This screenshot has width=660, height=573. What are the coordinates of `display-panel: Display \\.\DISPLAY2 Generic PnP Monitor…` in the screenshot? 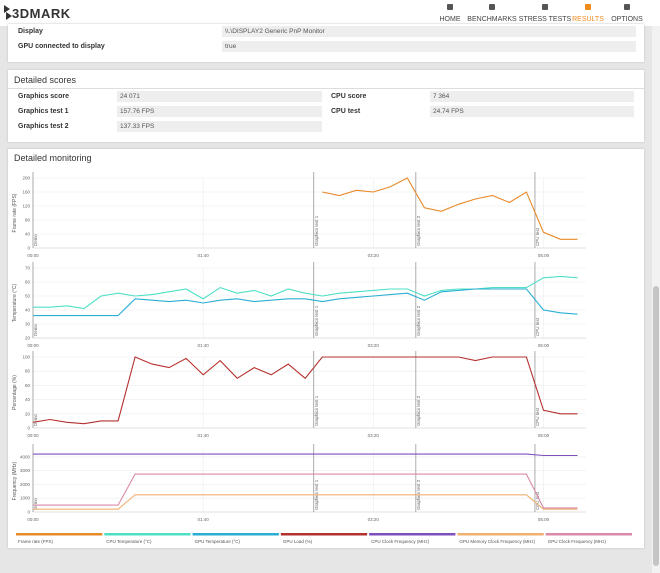 It's located at (326, 43).